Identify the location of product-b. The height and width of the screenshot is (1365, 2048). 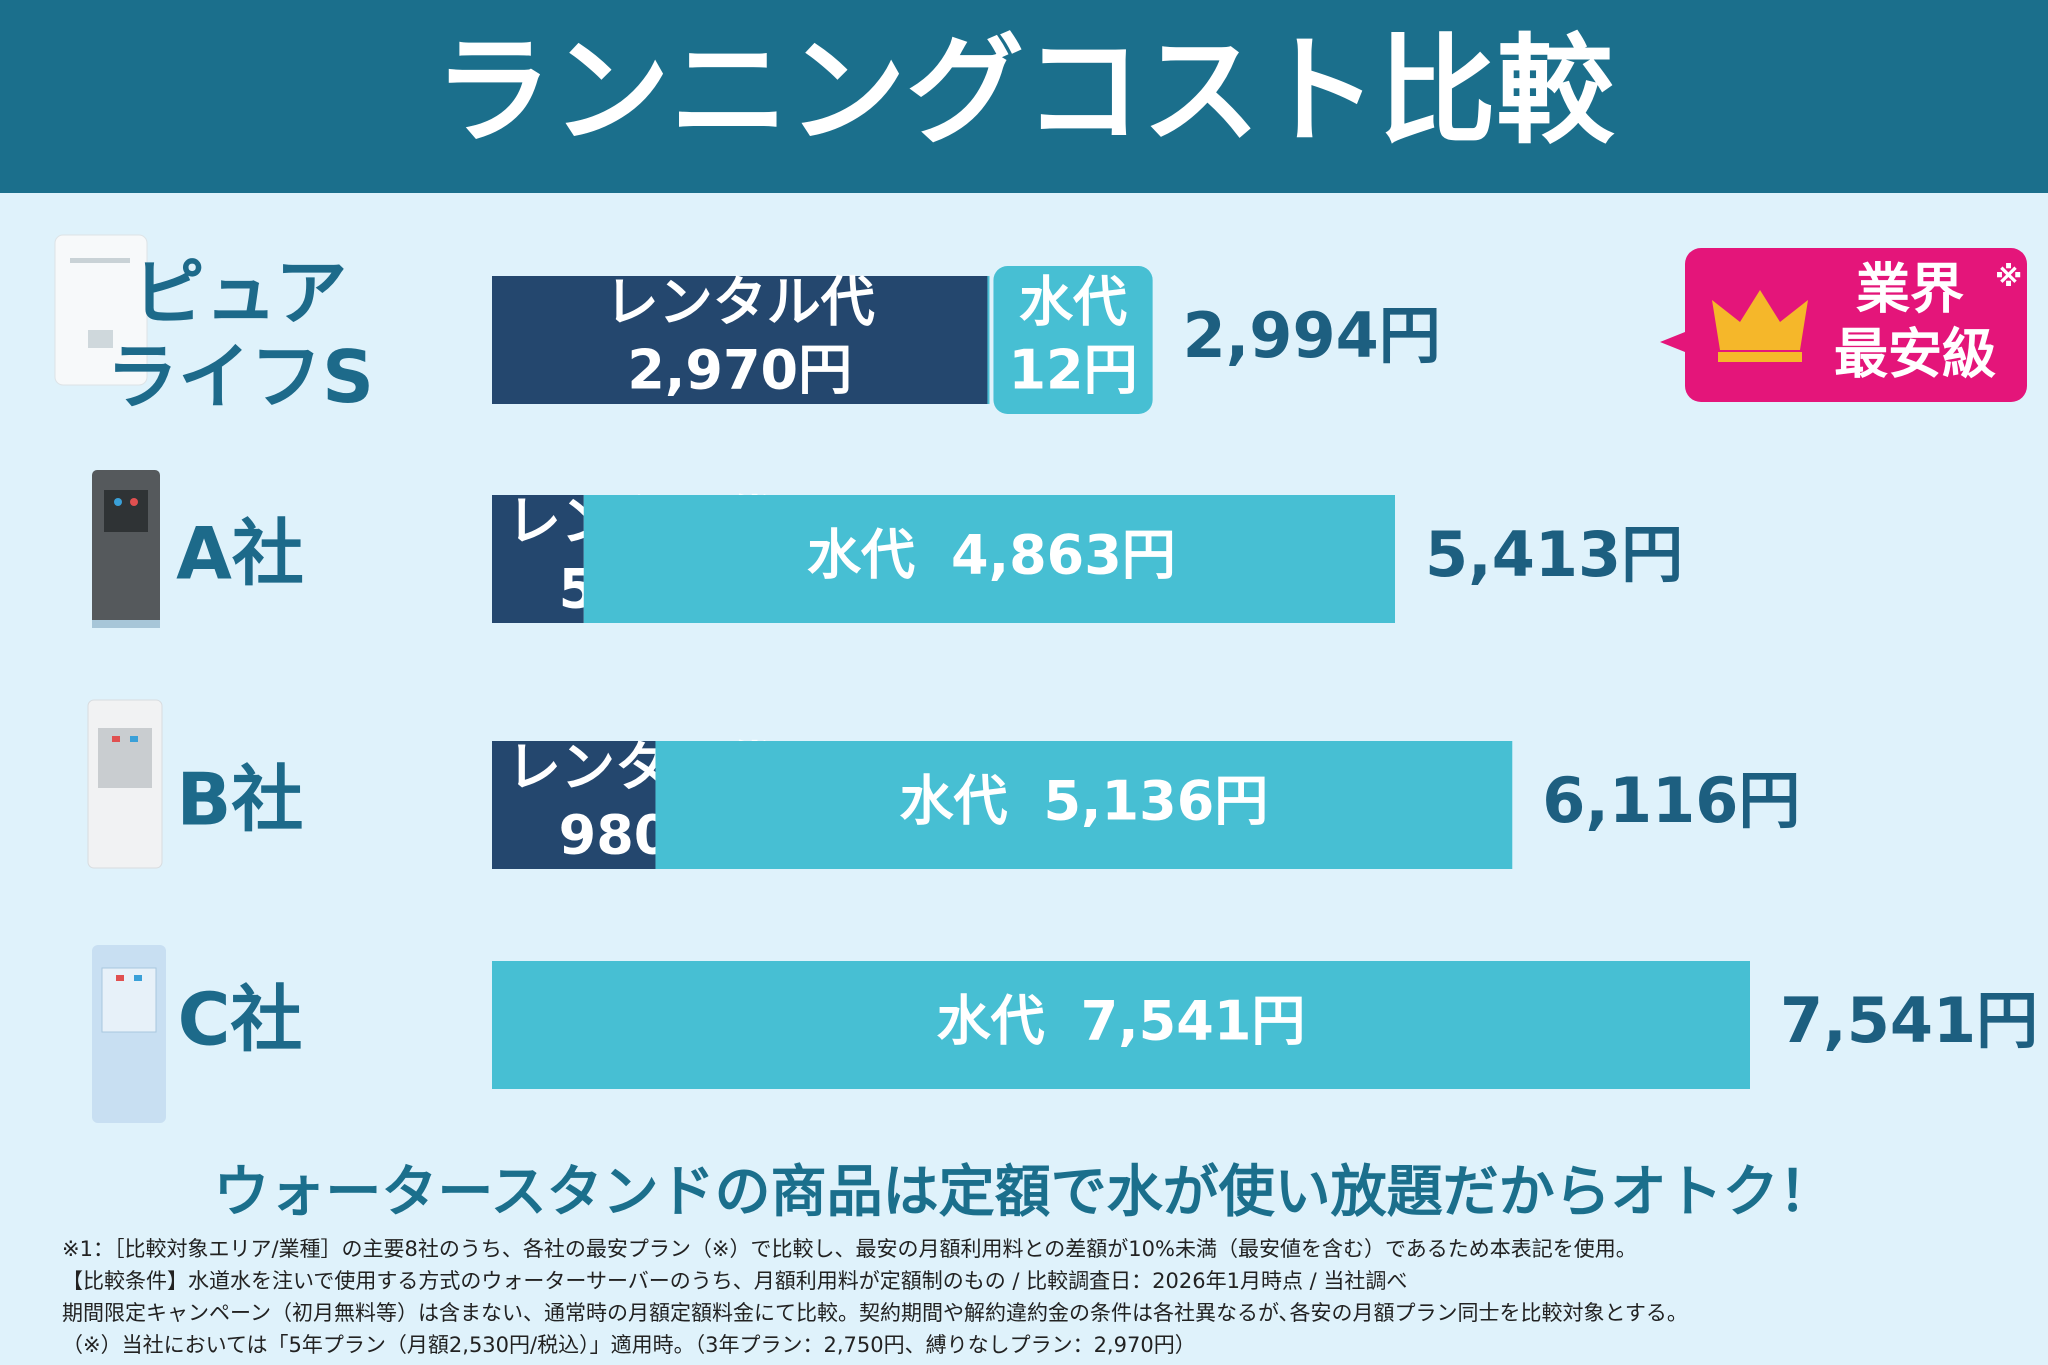
(125, 784).